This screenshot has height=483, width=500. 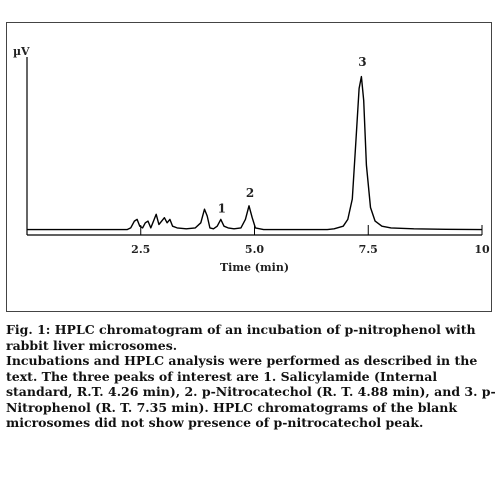 What do you see at coordinates (250, 193) in the screenshot?
I see `peak-label-2: 2` at bounding box center [250, 193].